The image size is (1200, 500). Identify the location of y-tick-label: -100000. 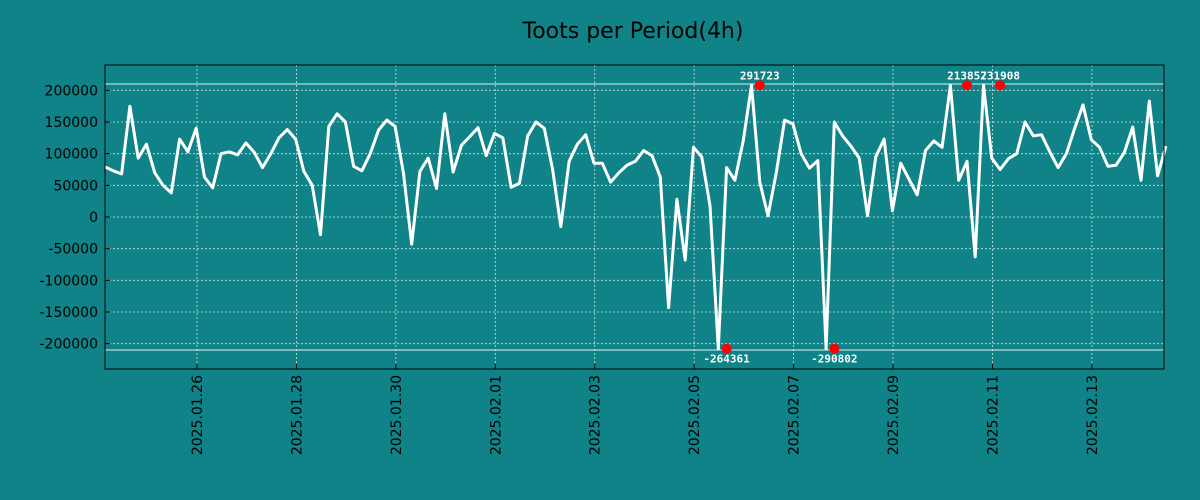
(69, 281).